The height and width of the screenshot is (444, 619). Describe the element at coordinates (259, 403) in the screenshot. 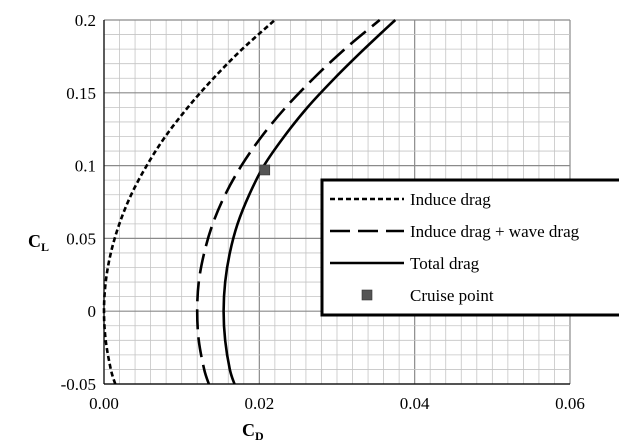

I see `x-tick-label: 0.02` at that location.